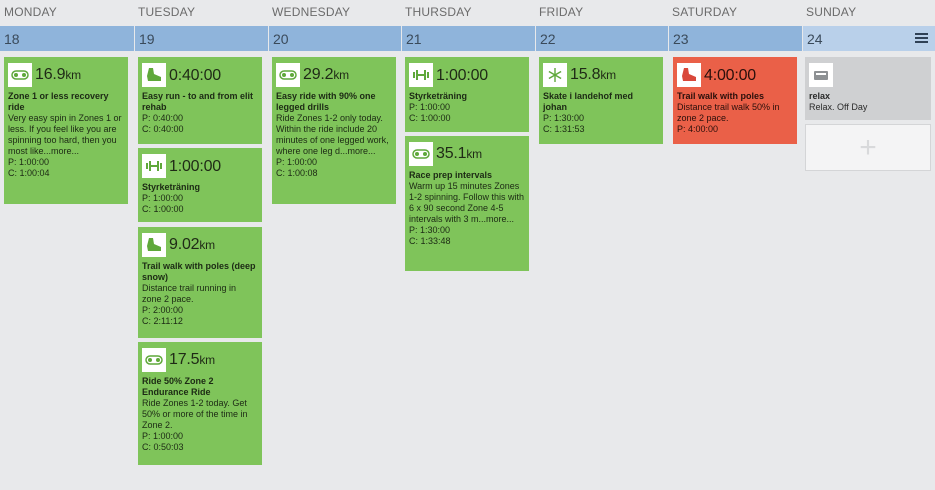 The image size is (935, 490). Describe the element at coordinates (199, 271) in the screenshot. I see `workout-title: Trail walk with poles (deep snow)` at that location.